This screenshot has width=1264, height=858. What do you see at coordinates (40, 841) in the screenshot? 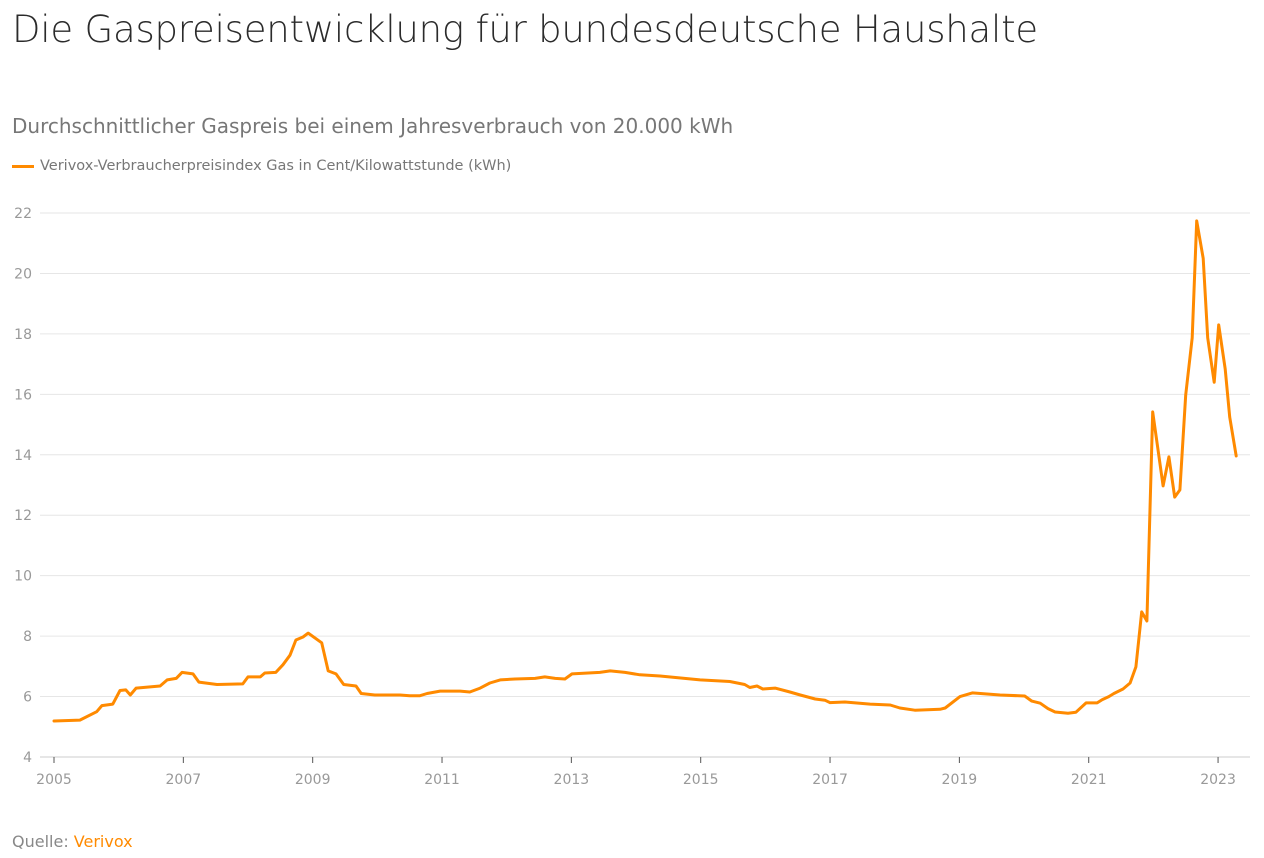
I see `source-label: Quelle:` at bounding box center [40, 841].